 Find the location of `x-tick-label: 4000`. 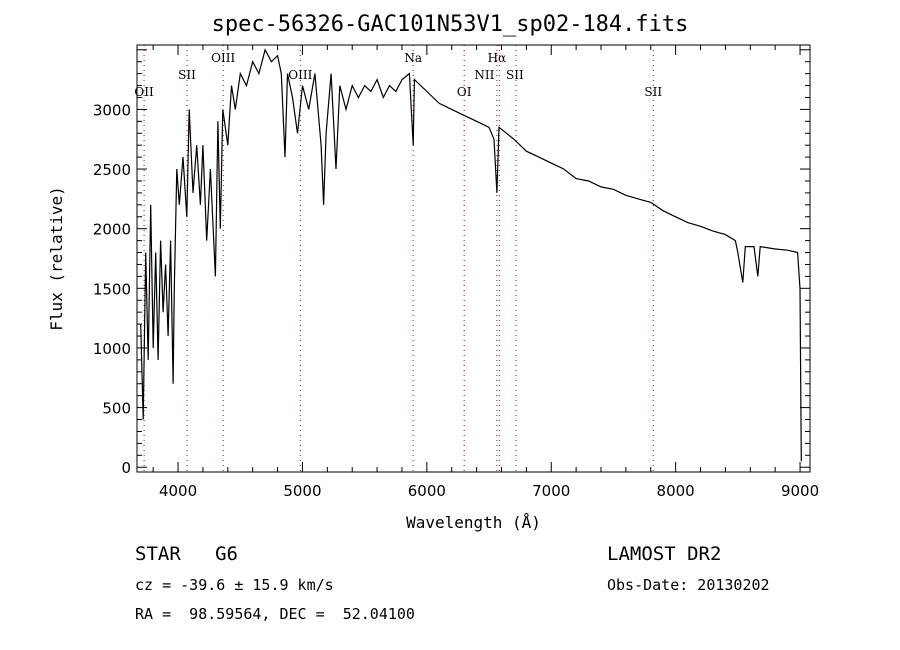

x-tick-label: 4000 is located at coordinates (178, 491).